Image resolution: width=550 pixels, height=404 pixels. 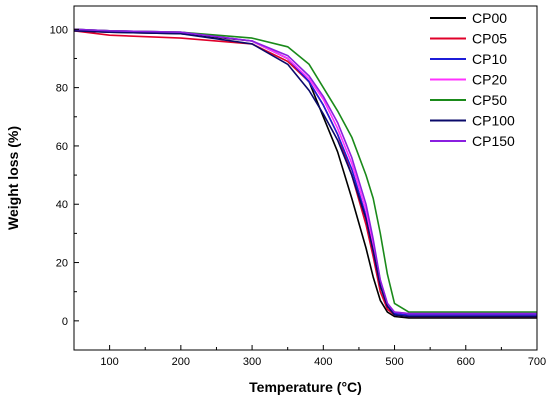 What do you see at coordinates (537, 362) in the screenshot?
I see `x-tick-label: 700` at bounding box center [537, 362].